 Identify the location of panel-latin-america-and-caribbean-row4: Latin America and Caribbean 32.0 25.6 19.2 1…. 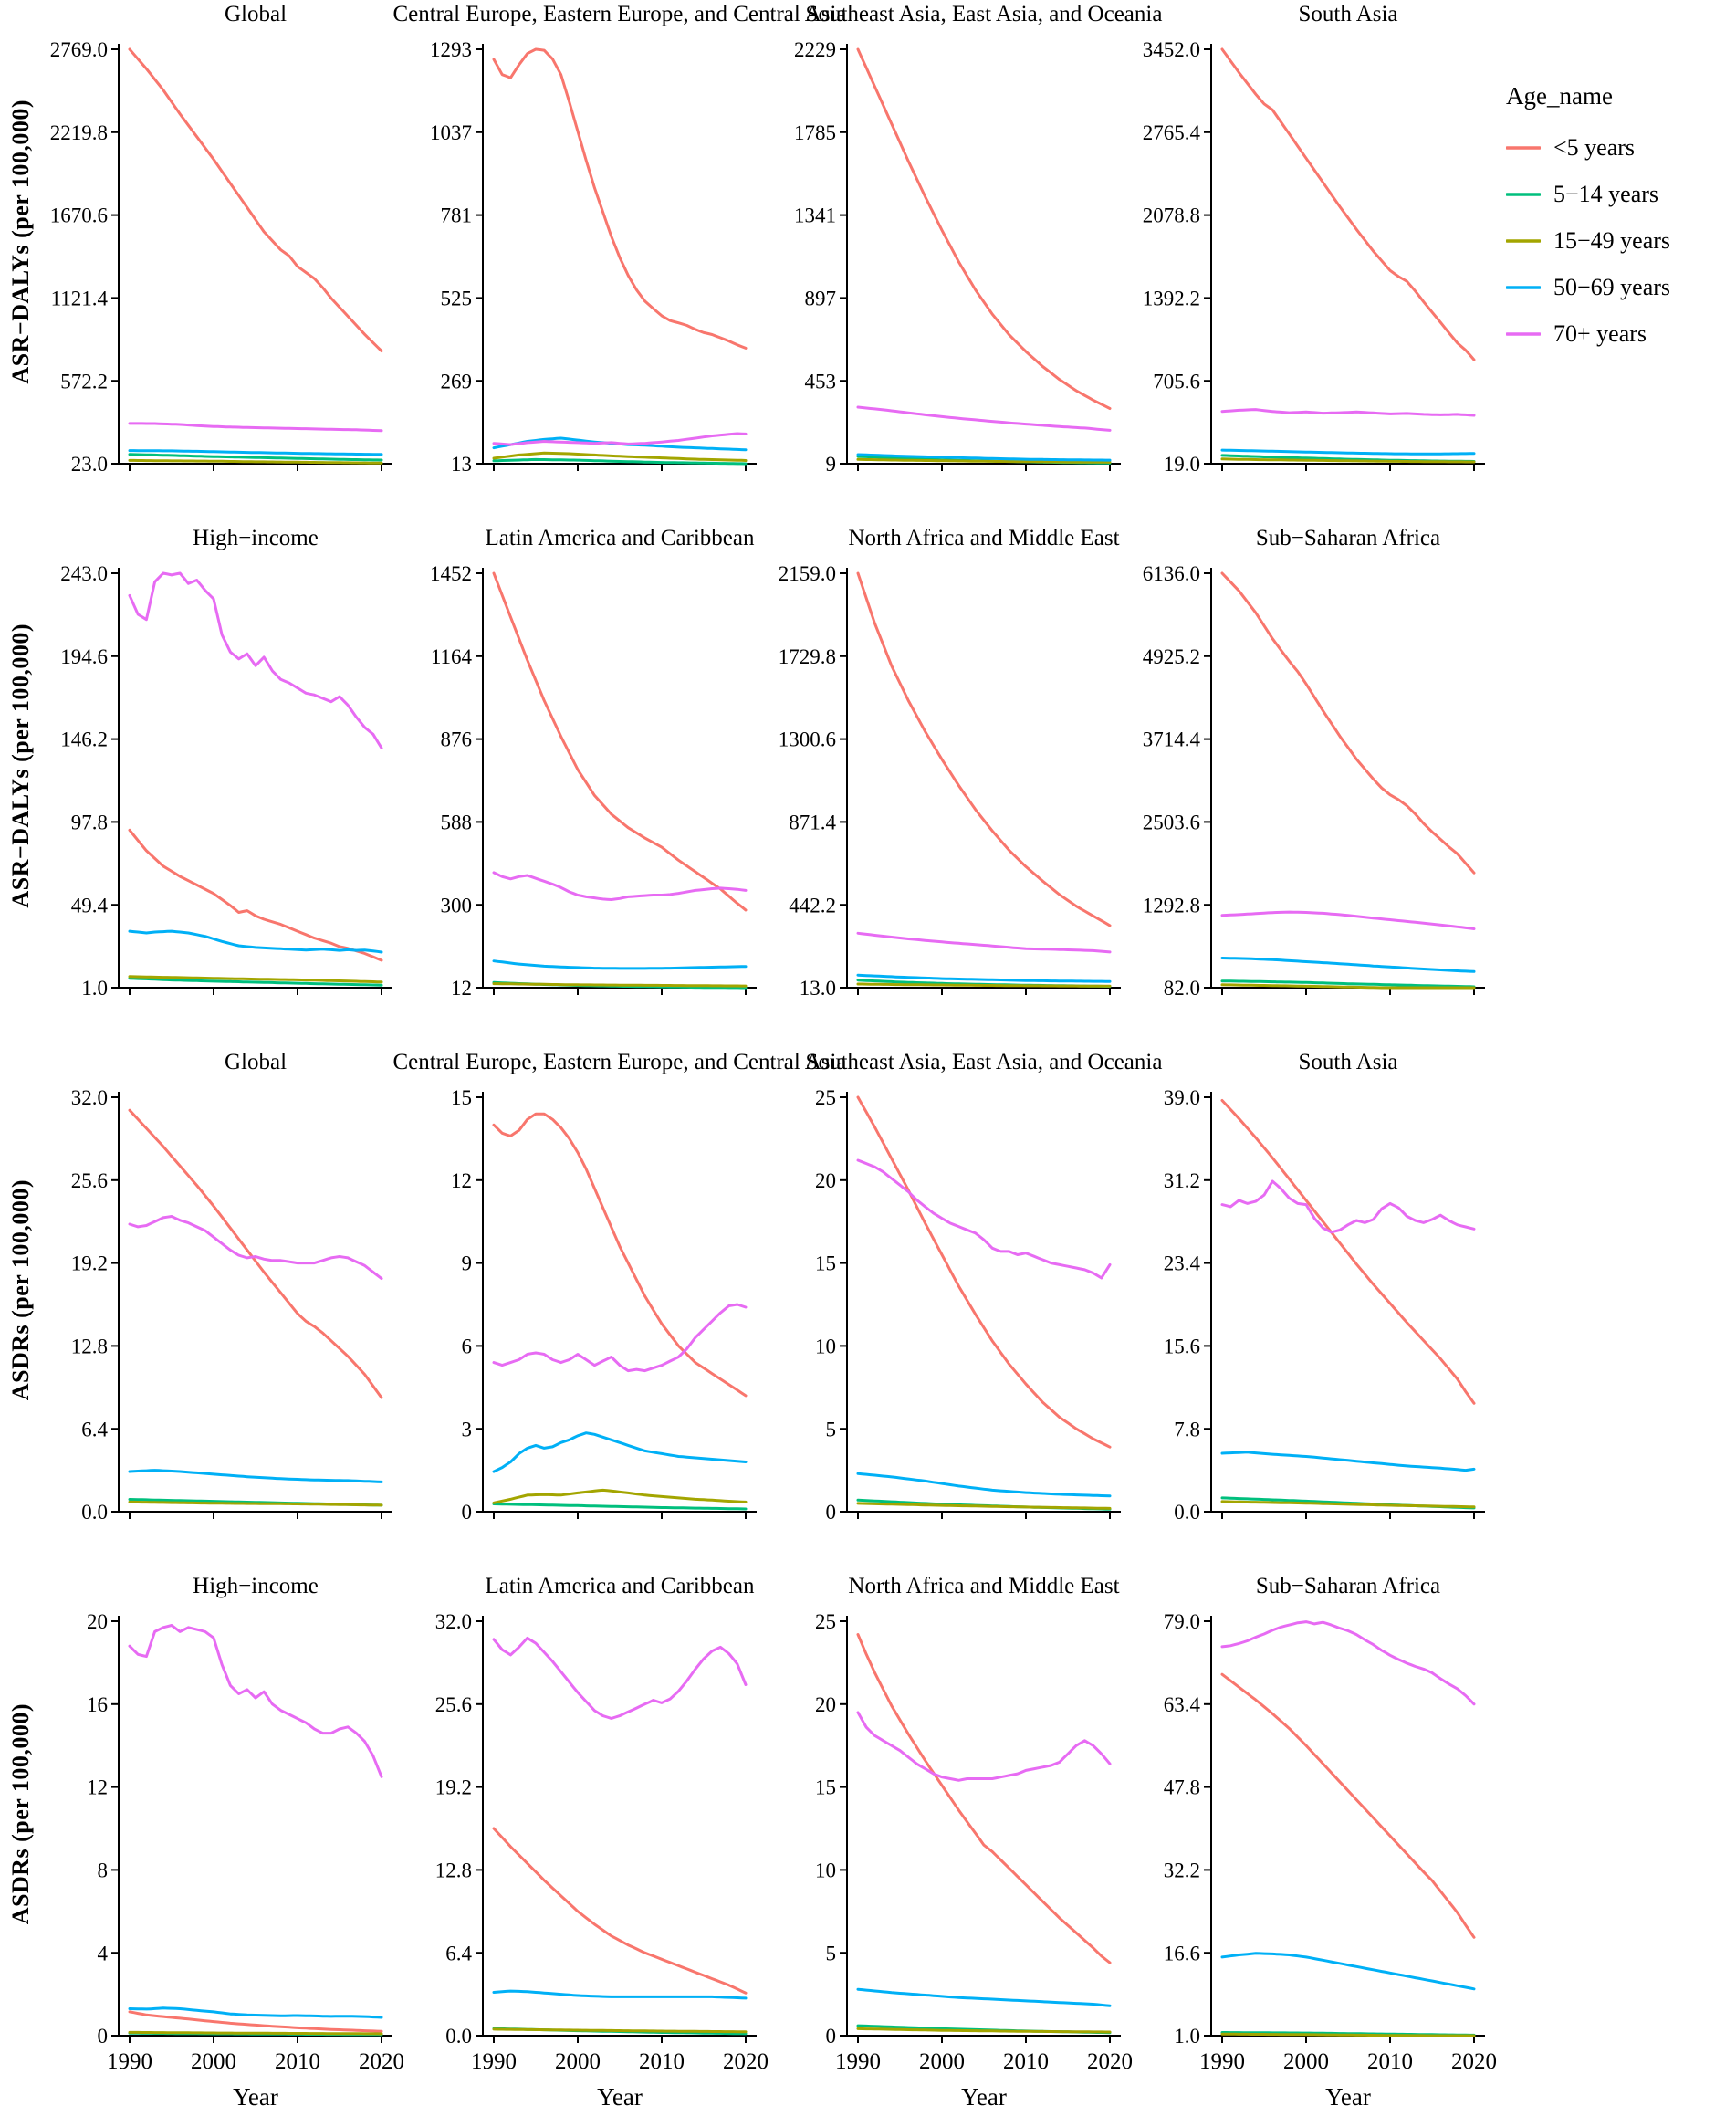
(588, 1844).